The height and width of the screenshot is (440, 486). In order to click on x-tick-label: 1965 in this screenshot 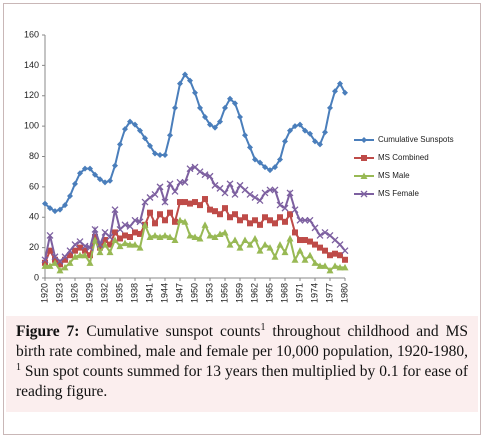, I will do `click(269, 293)`.